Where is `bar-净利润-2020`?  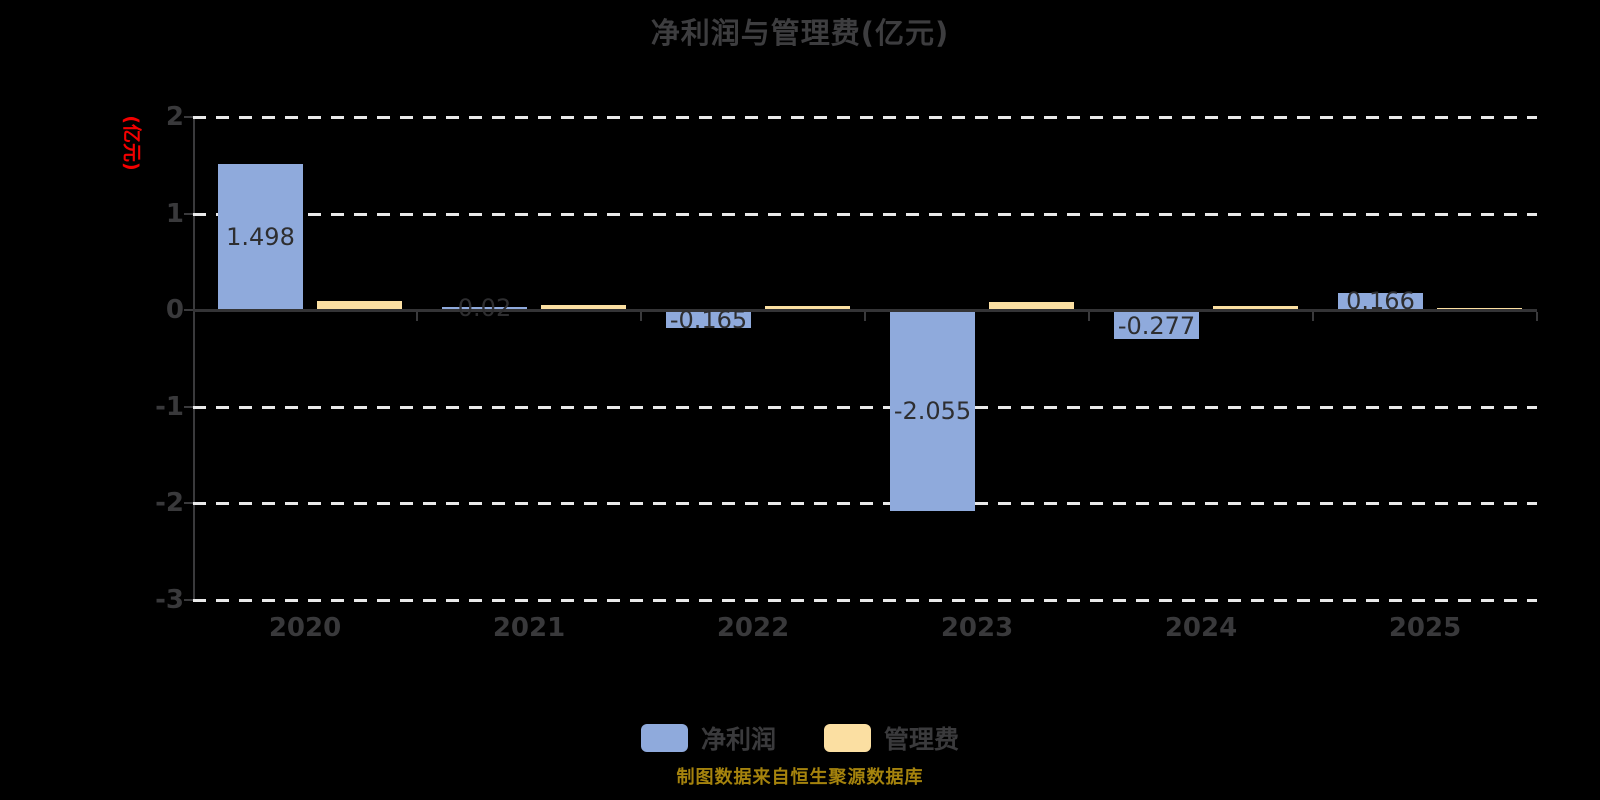
bar-净利润-2020 is located at coordinates (260, 237).